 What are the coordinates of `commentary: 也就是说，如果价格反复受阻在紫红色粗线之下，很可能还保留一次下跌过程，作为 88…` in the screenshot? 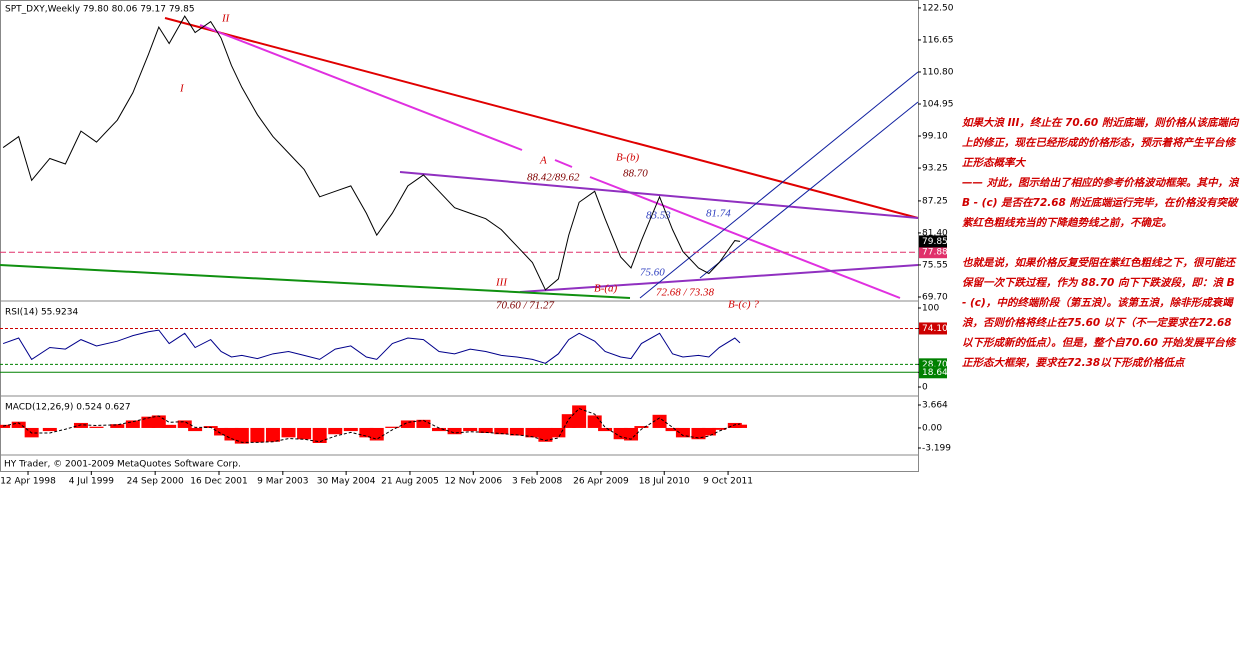 It's located at (1099, 313).